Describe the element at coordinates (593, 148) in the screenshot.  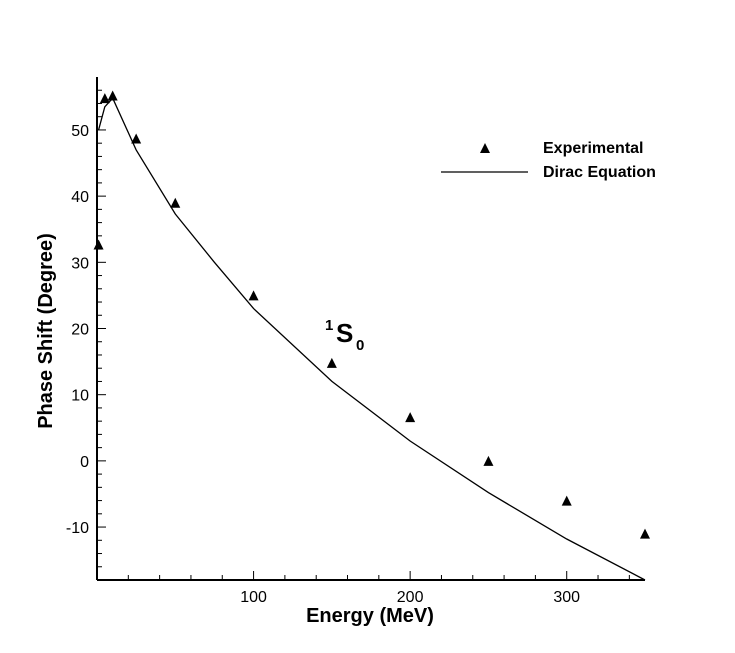
I see `legend-label-experimental: Experimental` at that location.